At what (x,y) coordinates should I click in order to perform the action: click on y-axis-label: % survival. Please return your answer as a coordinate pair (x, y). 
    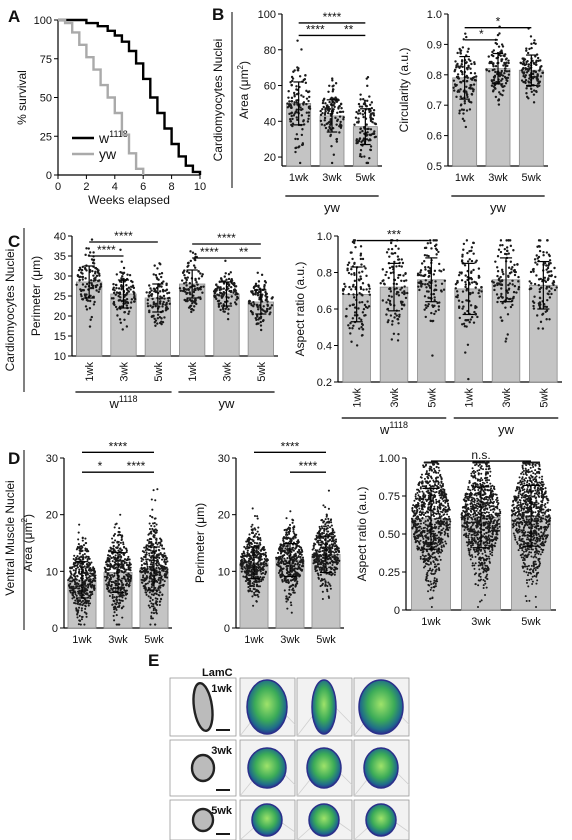
    Looking at the image, I should click on (22, 97).